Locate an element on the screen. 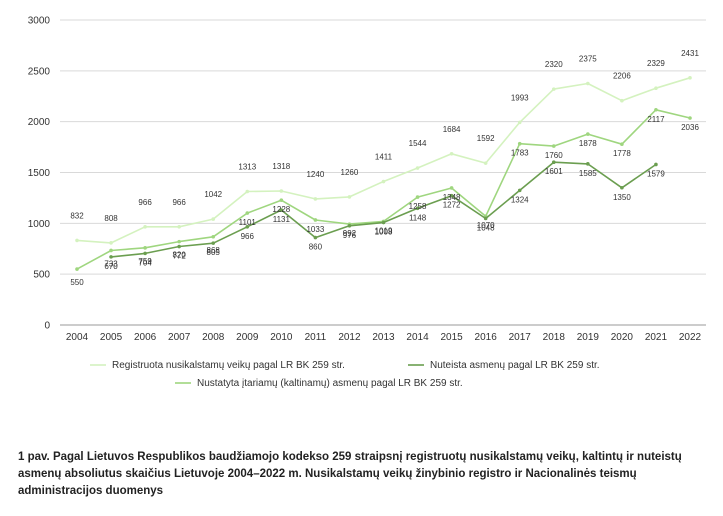  x-tick-label: 2013 is located at coordinates (383, 337).